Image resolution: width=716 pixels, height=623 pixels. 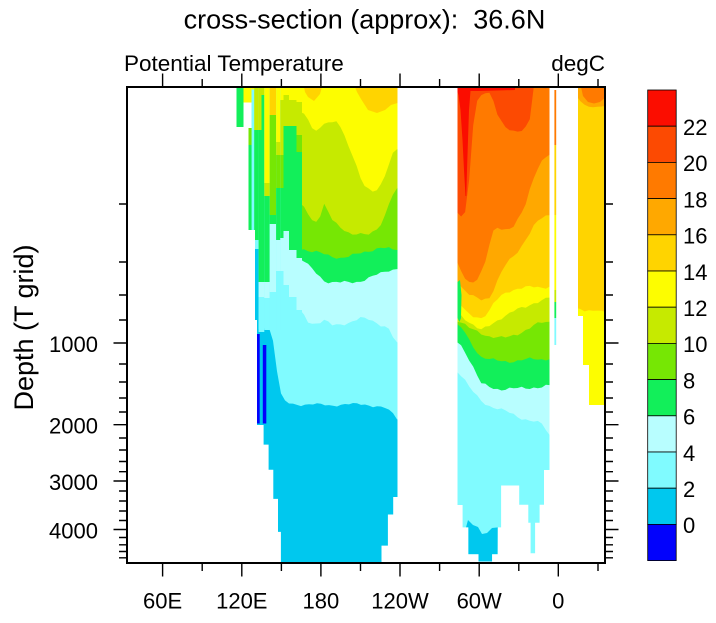 I want to click on svg-text: 12, so click(x=695, y=308).